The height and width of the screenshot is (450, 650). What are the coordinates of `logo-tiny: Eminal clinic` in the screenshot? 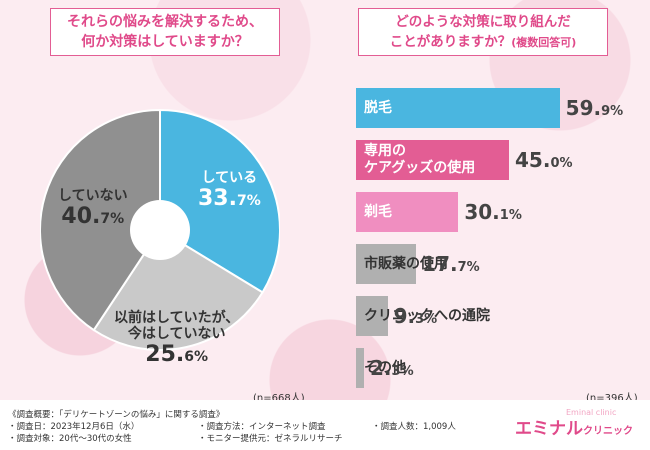 It's located at (591, 412).